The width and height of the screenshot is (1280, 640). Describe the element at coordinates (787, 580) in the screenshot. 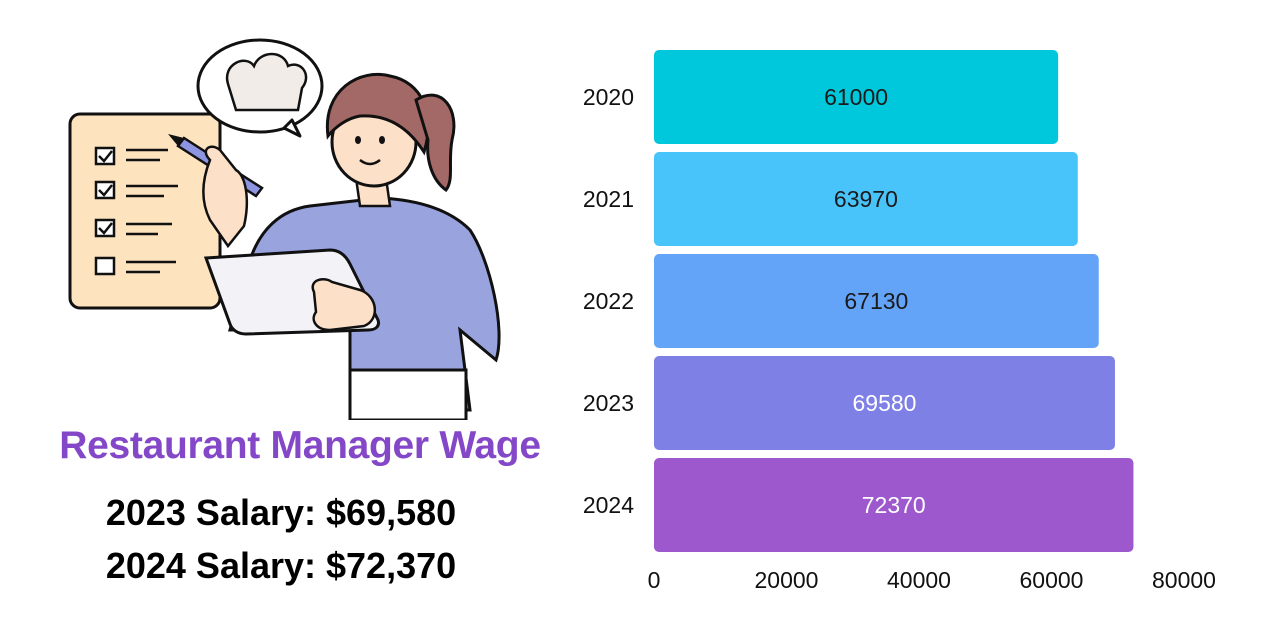

I see `x-tick-label-20000: 20000` at that location.